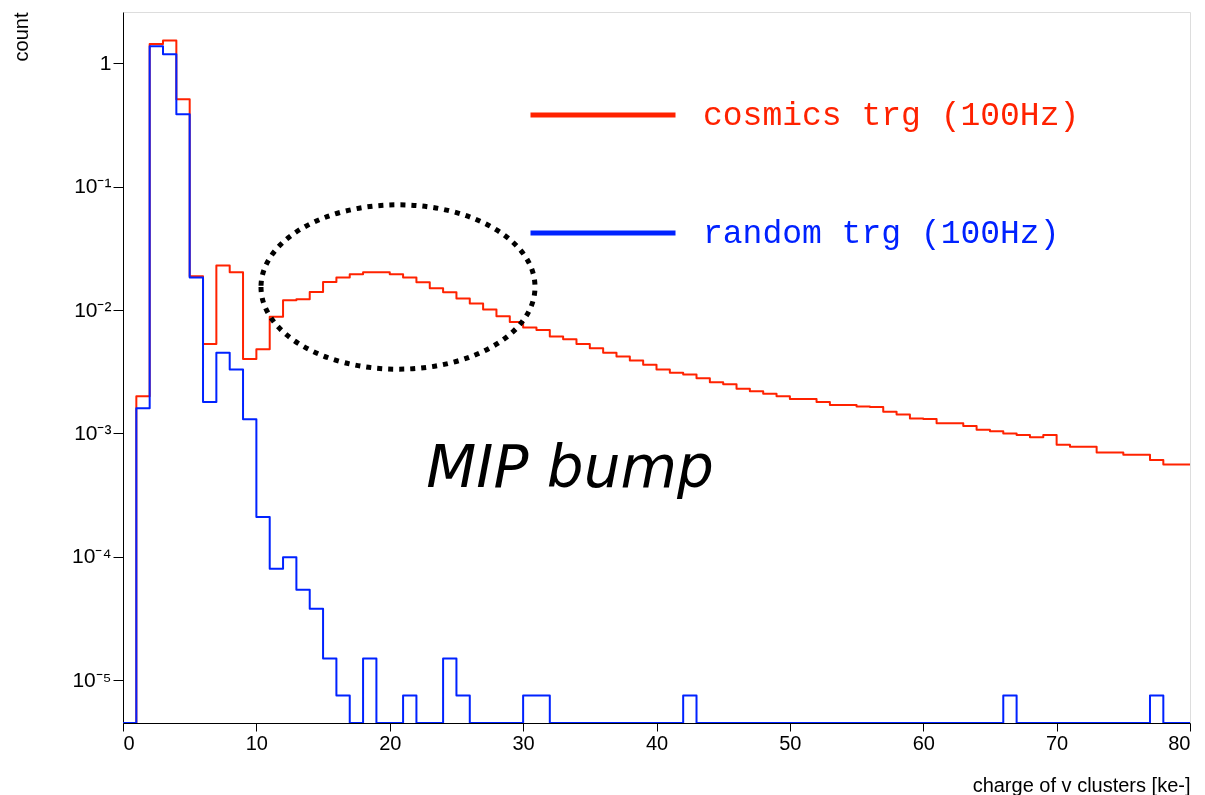  What do you see at coordinates (1057, 742) in the screenshot?
I see `x-tick-label: 70` at bounding box center [1057, 742].